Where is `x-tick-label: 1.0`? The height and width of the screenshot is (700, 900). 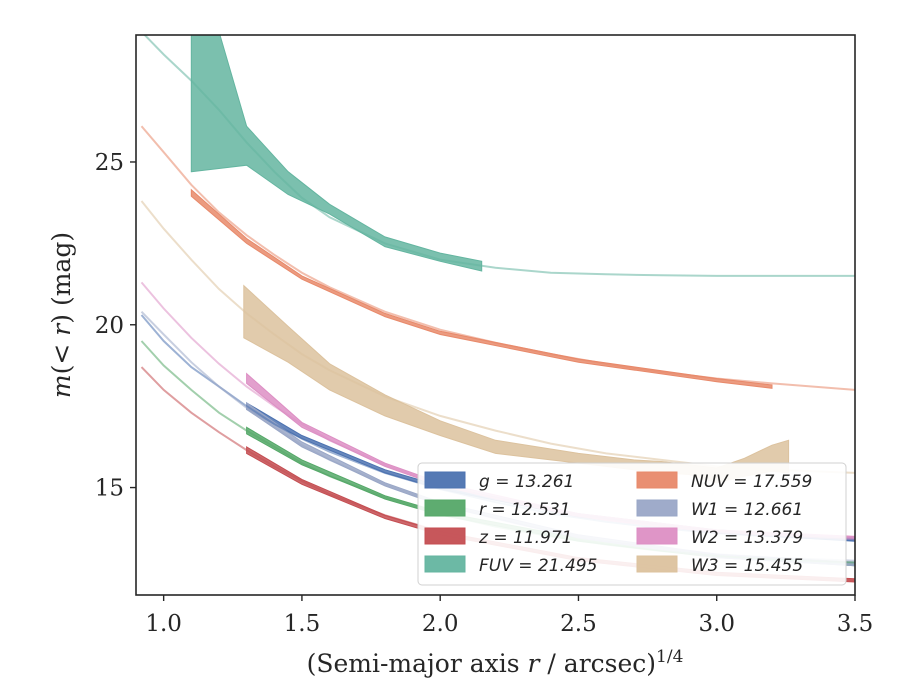 x-tick-label: 1.0 is located at coordinates (163, 624).